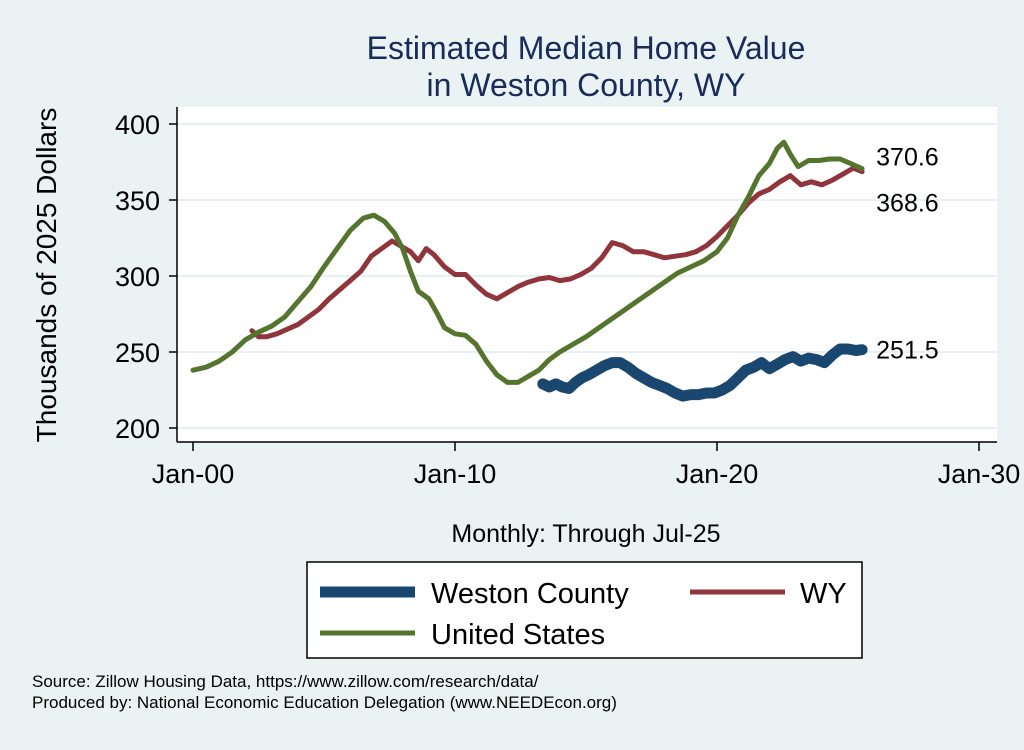 The image size is (1024, 750). Describe the element at coordinates (907, 204) in the screenshot. I see `end-label-wy: 368.6` at that location.